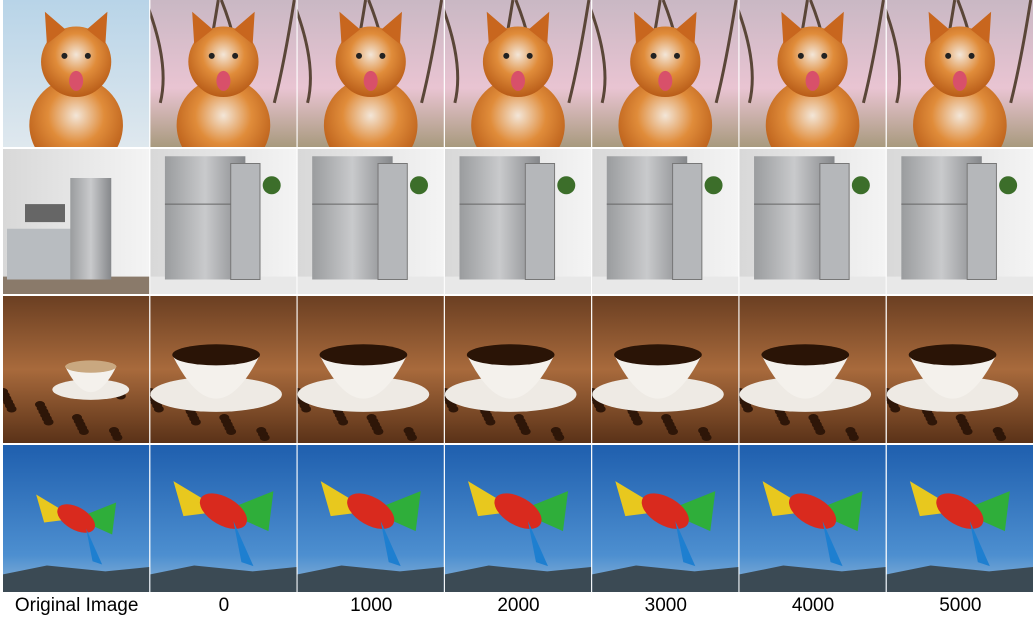  What do you see at coordinates (960, 605) in the screenshot?
I see `column-label: 5000` at bounding box center [960, 605].